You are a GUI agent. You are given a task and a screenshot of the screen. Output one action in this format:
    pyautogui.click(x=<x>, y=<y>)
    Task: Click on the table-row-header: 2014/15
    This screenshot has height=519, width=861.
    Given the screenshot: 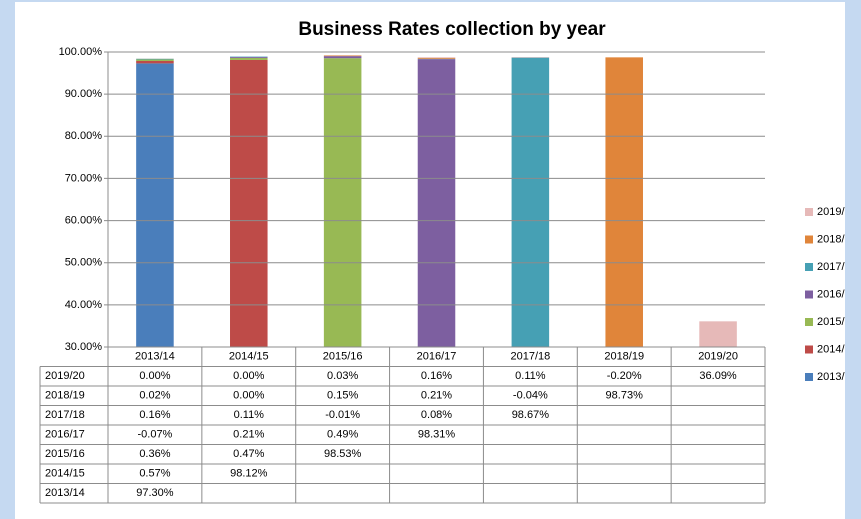 What is the action you would take?
    pyautogui.click(x=65, y=474)
    